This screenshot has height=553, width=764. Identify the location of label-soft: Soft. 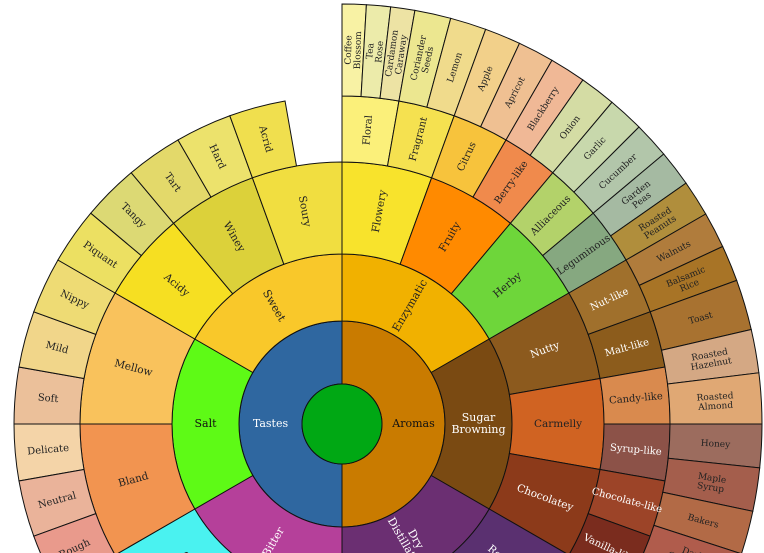
(47, 398).